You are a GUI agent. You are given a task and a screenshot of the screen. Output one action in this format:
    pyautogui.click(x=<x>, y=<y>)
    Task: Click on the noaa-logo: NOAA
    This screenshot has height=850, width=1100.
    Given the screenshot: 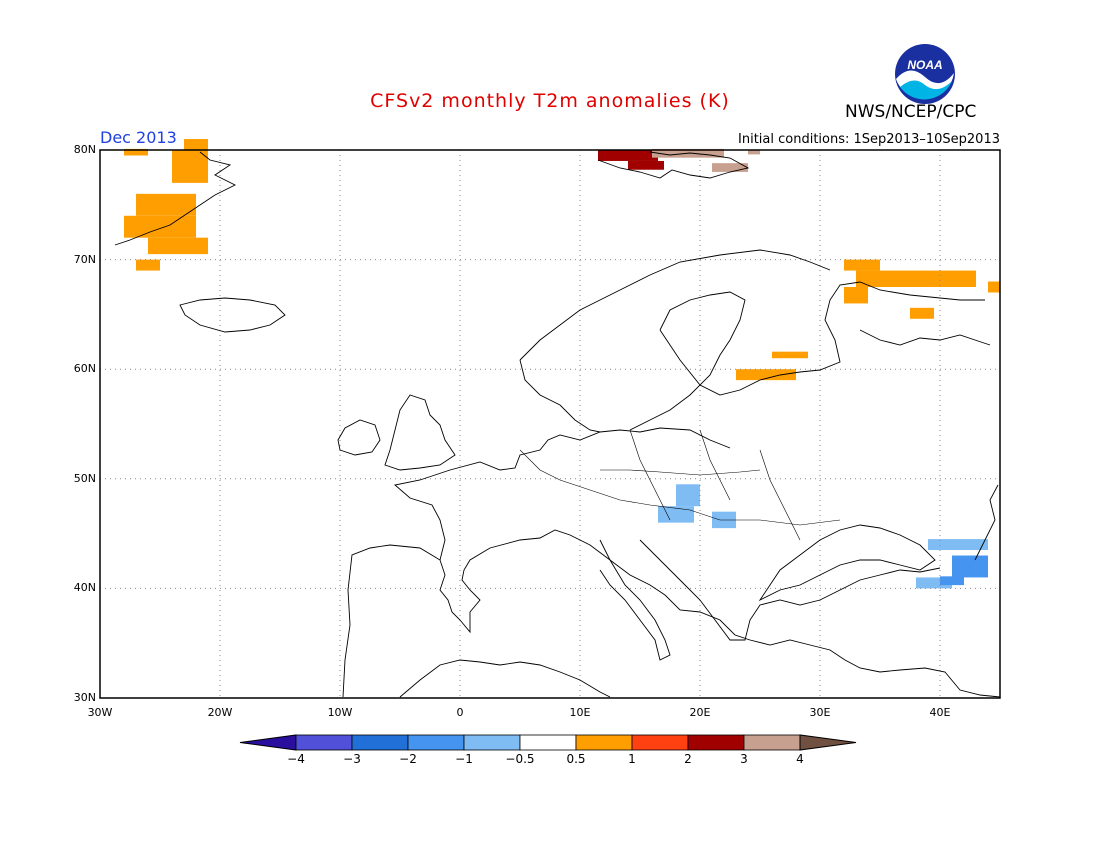 What is the action you would take?
    pyautogui.click(x=925, y=74)
    